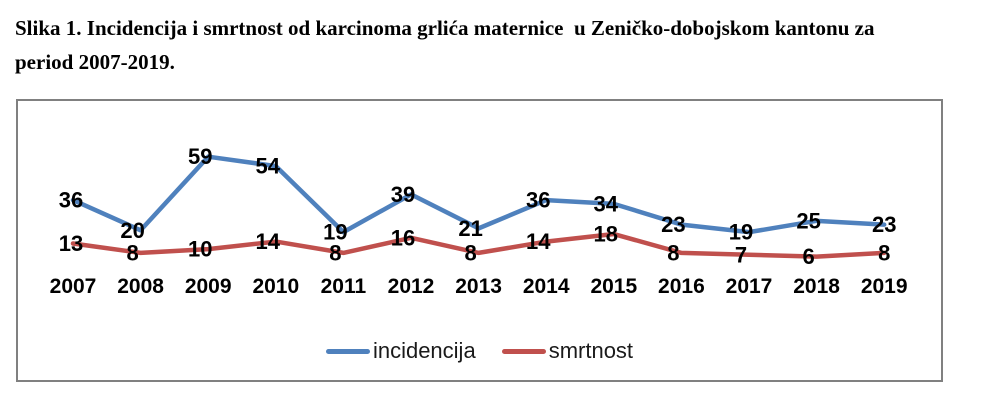 This screenshot has height=409, width=1000. What do you see at coordinates (403, 194) in the screenshot?
I see `data-label-incidencija: 39` at bounding box center [403, 194].